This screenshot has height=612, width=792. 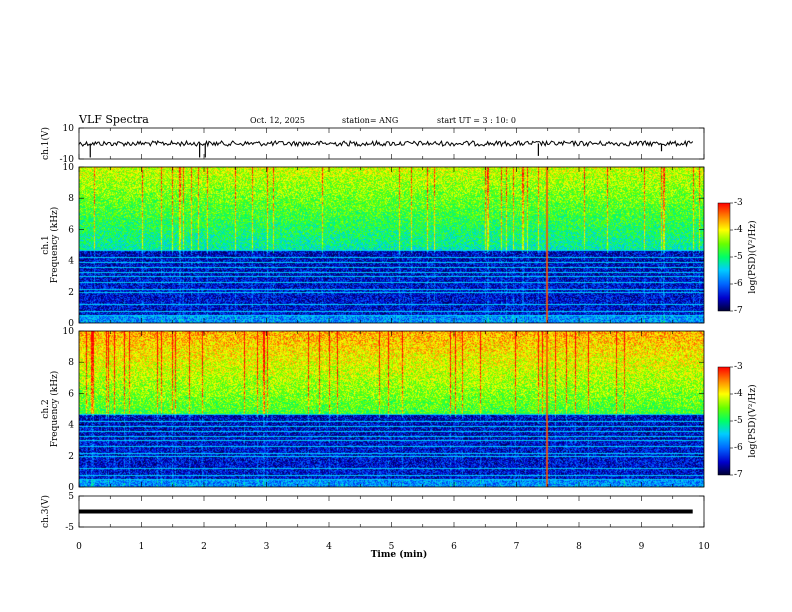 I want to click on start-time-label: start UT = 3 : 10: 0, so click(x=476, y=120).